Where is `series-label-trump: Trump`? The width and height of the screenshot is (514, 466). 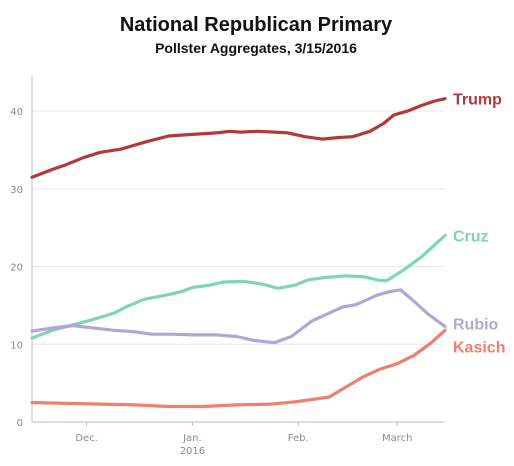
series-label-trump: Trump is located at coordinates (477, 100).